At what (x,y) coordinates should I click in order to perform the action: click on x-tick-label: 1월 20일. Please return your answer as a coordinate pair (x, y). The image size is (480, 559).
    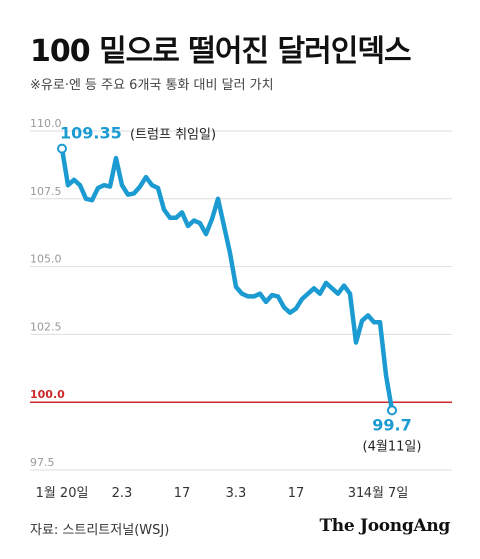
    Looking at the image, I should click on (62, 493).